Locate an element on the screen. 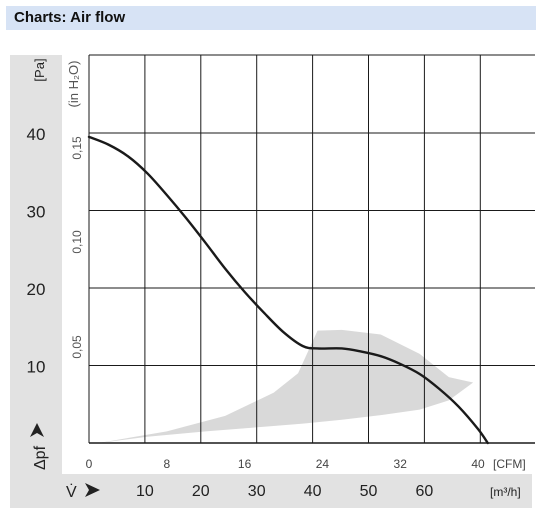 The height and width of the screenshot is (511, 542). x-tick-label: 40 is located at coordinates (478, 464).